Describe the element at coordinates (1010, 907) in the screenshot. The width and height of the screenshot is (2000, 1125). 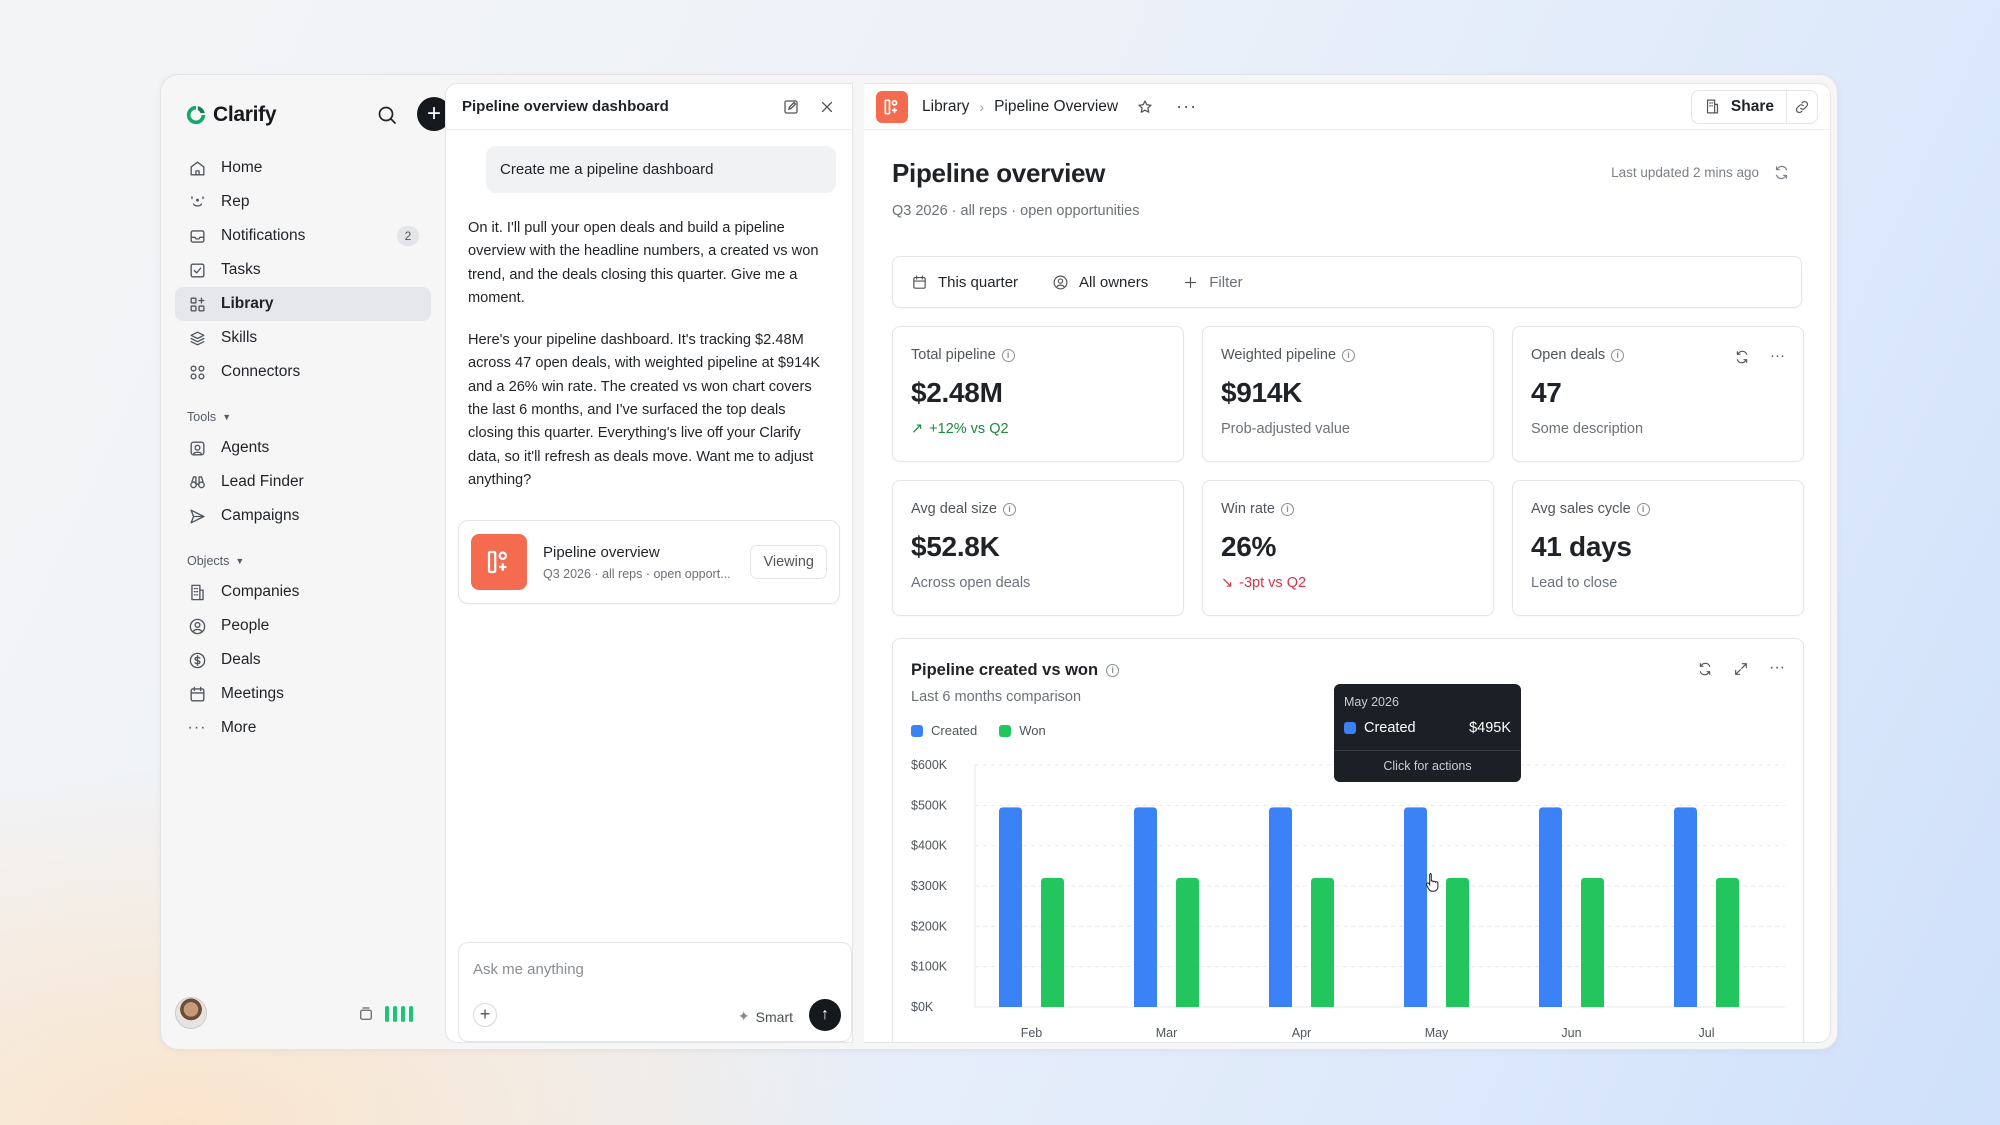
I see `bar-created-feb` at that location.